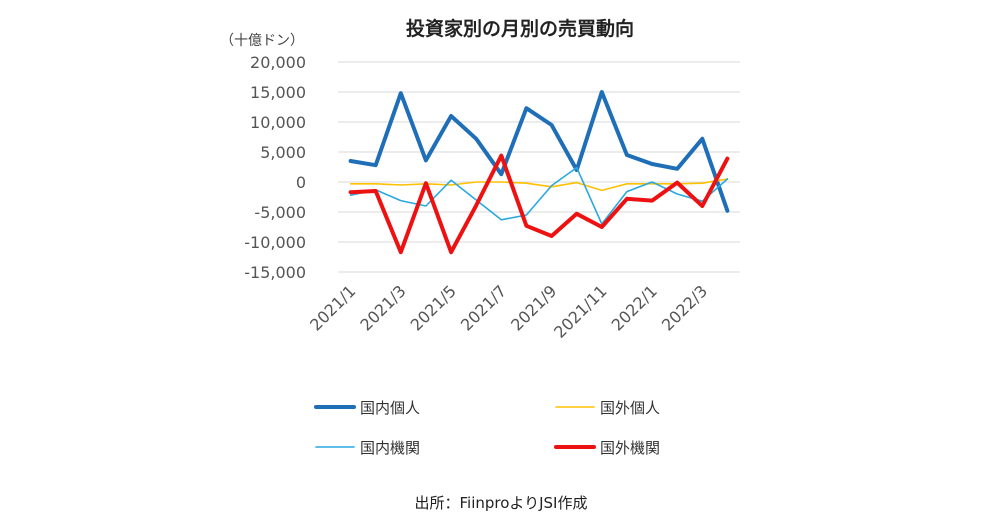 Image resolution: width=1002 pixels, height=529 pixels. Describe the element at coordinates (390, 408) in the screenshot. I see `legend-label: 国内個人` at that location.